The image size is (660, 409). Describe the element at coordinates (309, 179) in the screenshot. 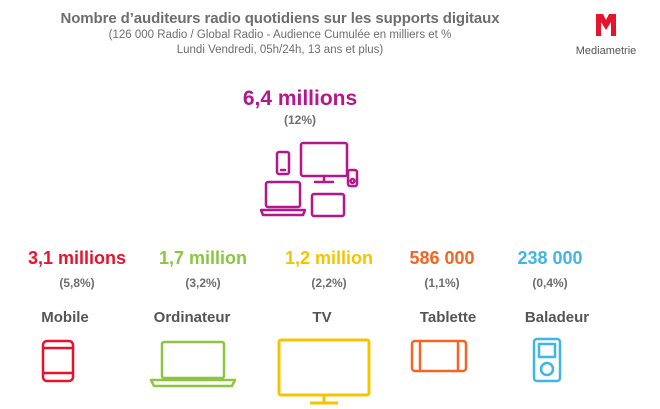

I see `multi-device-icon` at that location.